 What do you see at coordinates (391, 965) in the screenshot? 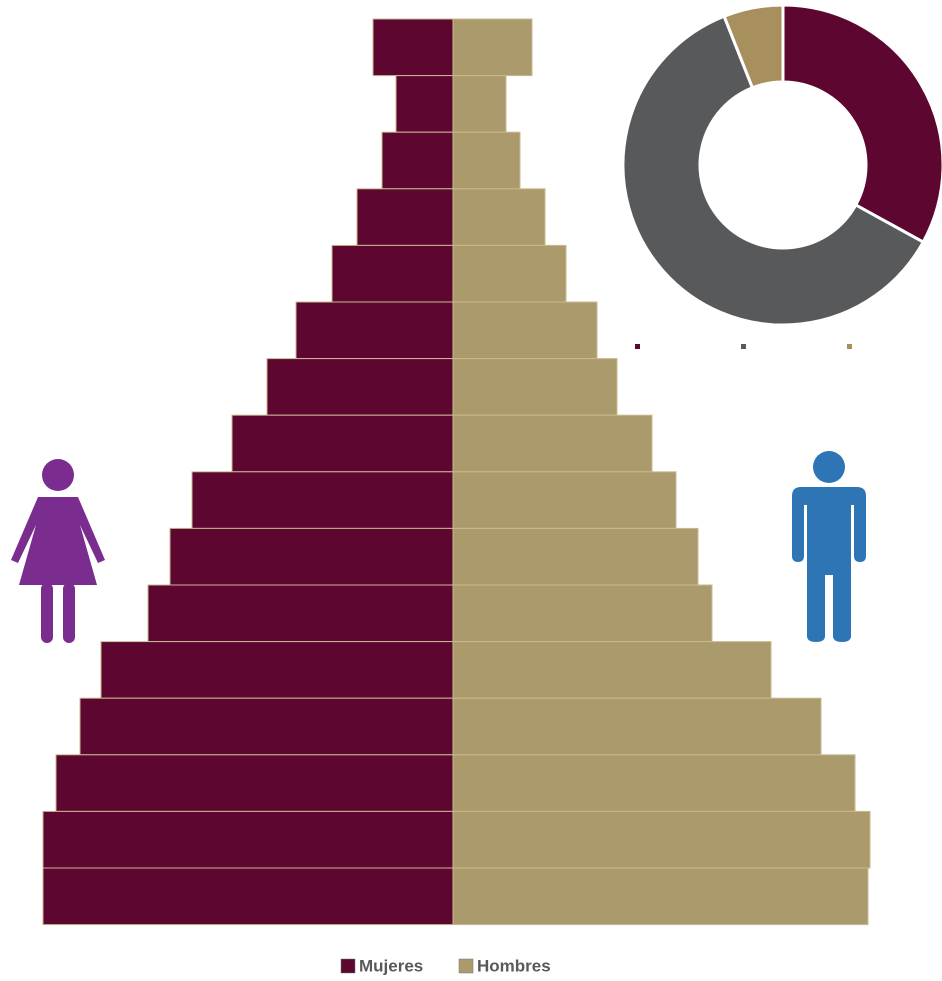
I see `legend-label: Mujeres` at bounding box center [391, 965].